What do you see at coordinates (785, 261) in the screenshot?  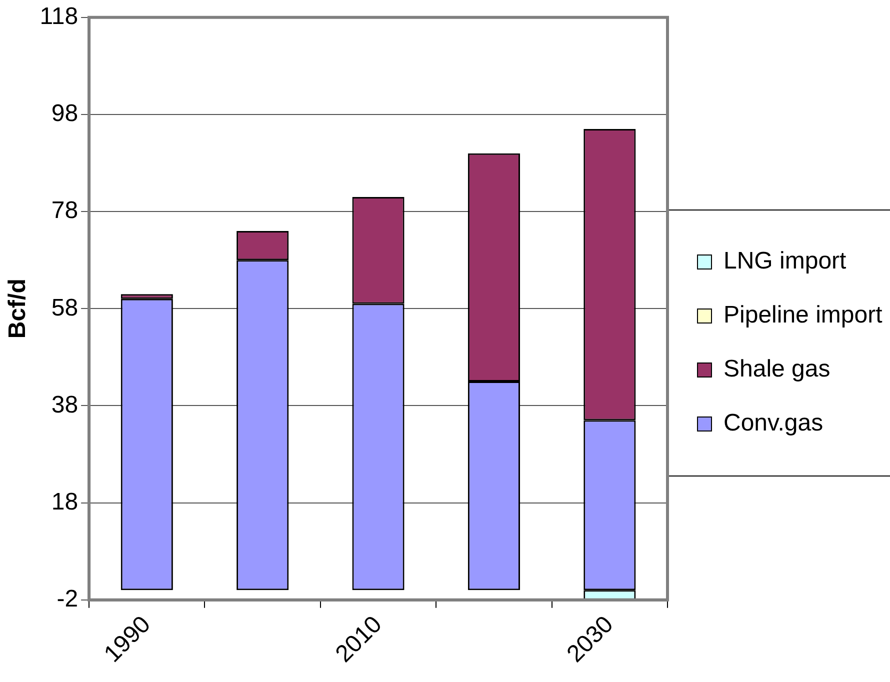 I see `legend-label: LNG import` at bounding box center [785, 261].